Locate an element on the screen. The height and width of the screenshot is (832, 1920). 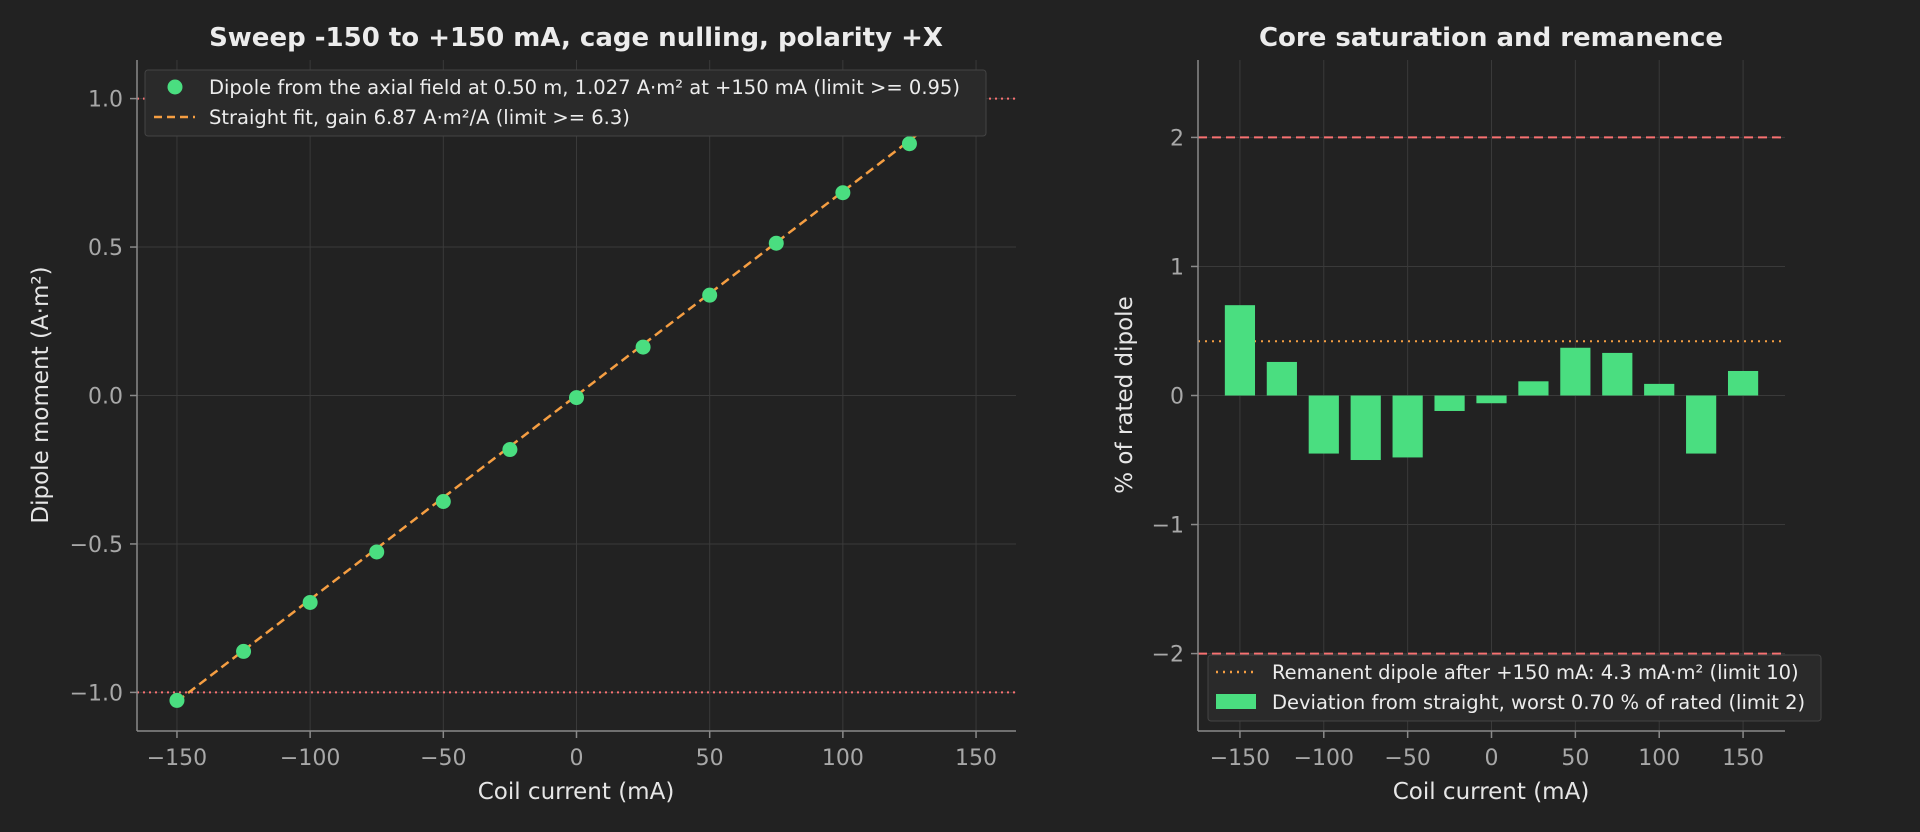
legend-point-marker is located at coordinates (175, 87).